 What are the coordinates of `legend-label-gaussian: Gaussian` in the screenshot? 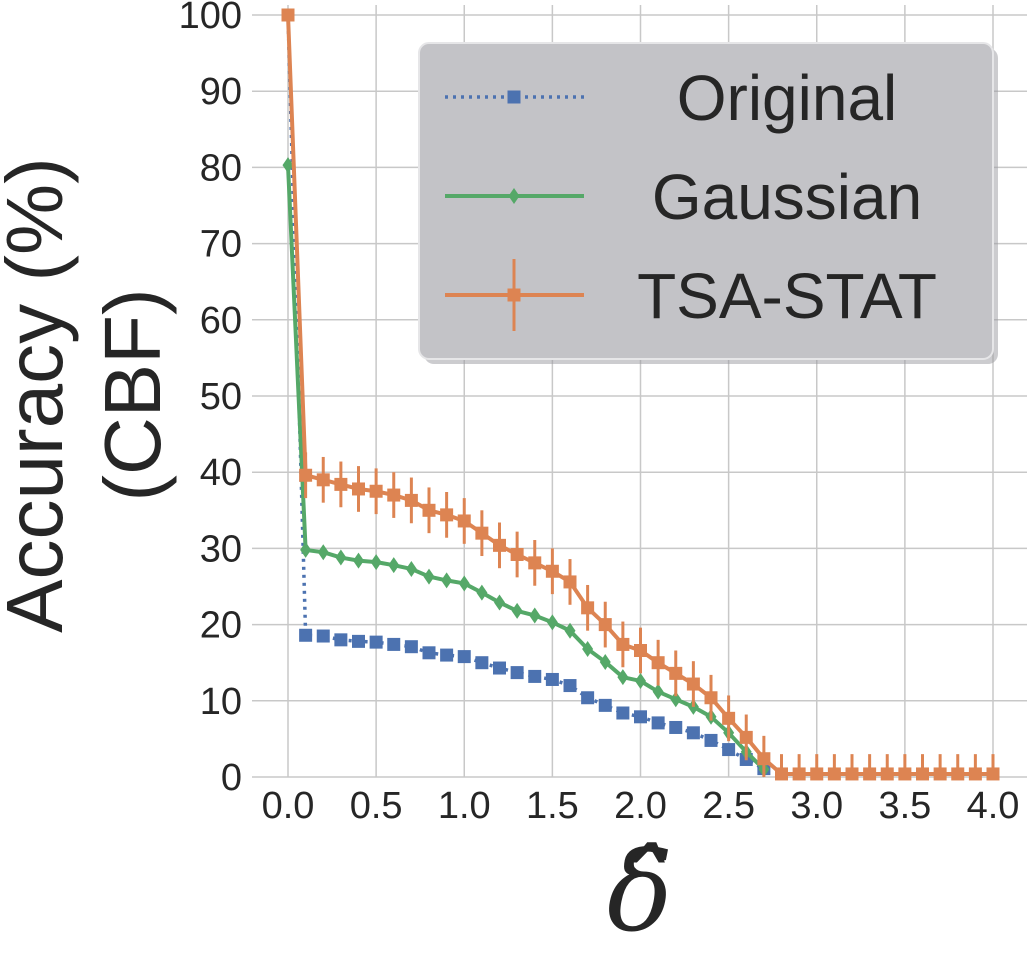 It's located at (787, 197).